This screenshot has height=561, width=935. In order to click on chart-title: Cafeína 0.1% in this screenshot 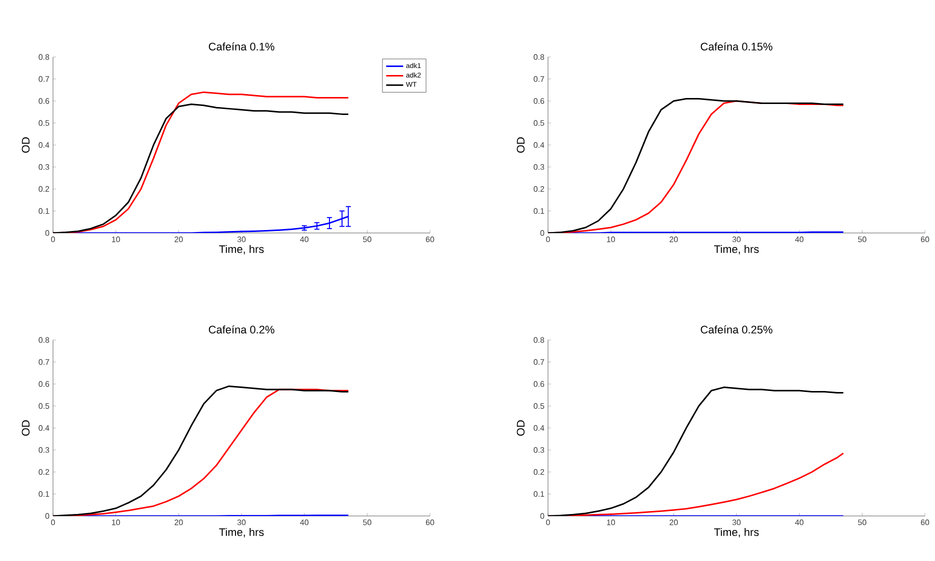, I will do `click(241, 46)`.